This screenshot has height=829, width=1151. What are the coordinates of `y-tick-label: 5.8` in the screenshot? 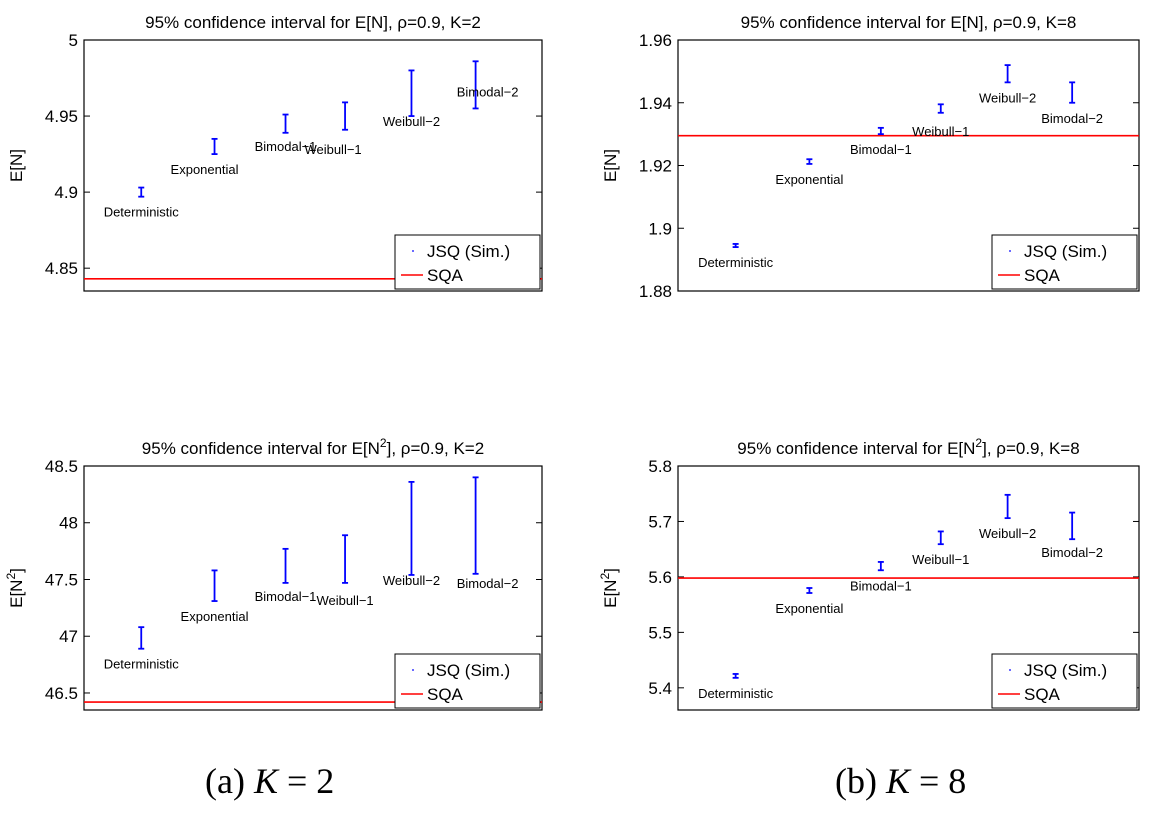 It's located at (660, 466).